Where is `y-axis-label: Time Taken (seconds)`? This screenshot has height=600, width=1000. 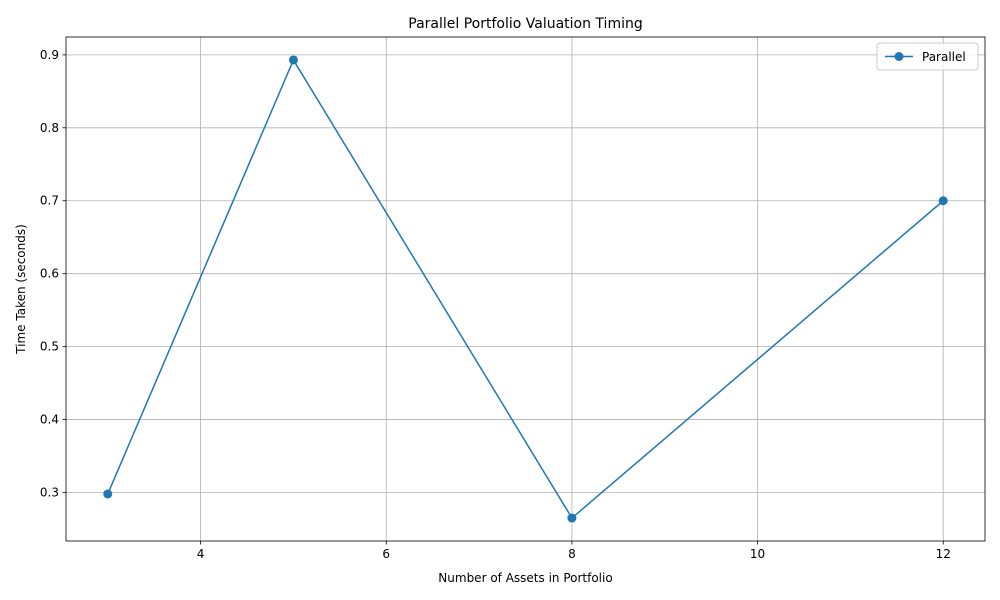 y-axis-label: Time Taken (seconds) is located at coordinates (21, 289).